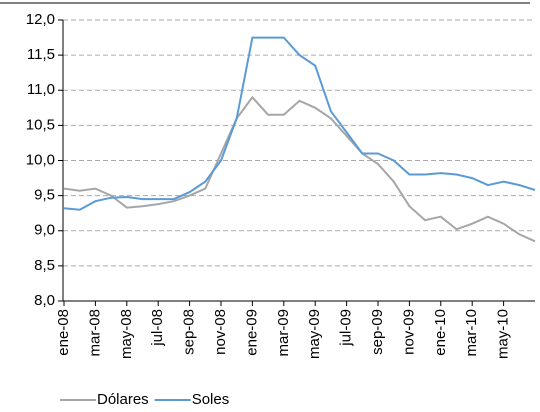 The image size is (540, 412). Describe the element at coordinates (314, 334) in the screenshot. I see `x-tick-label: may-09` at that location.